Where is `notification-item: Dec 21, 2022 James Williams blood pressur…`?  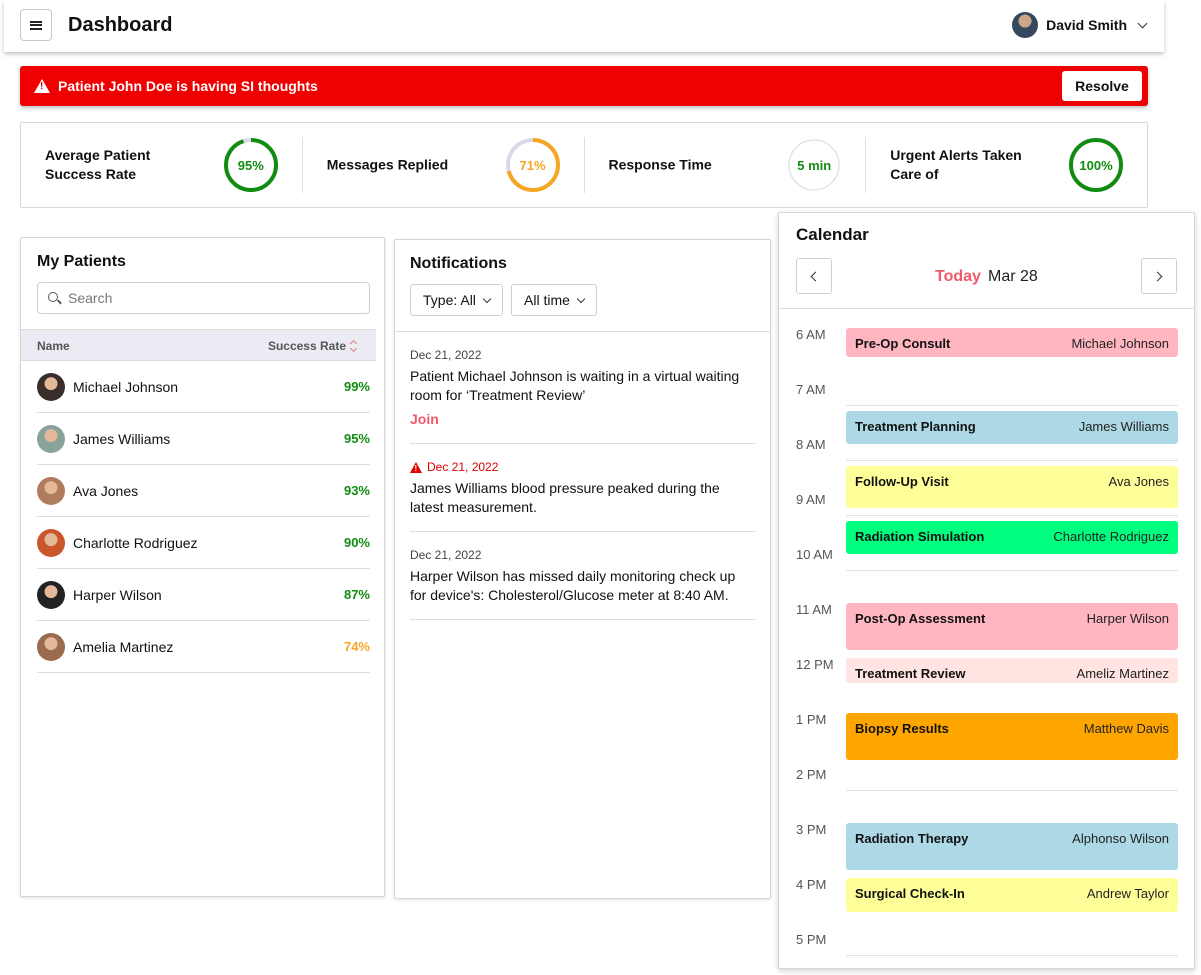
notification-item: Dec 21, 2022 James Williams blood pressur… is located at coordinates (582, 488).